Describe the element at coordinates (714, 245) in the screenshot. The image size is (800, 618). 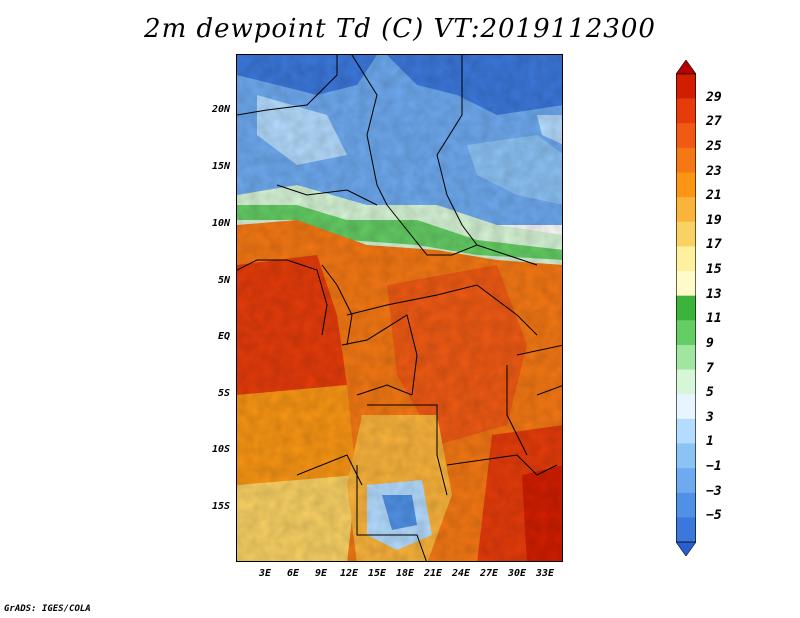
I see `colorbar-tick-label: 17` at that location.